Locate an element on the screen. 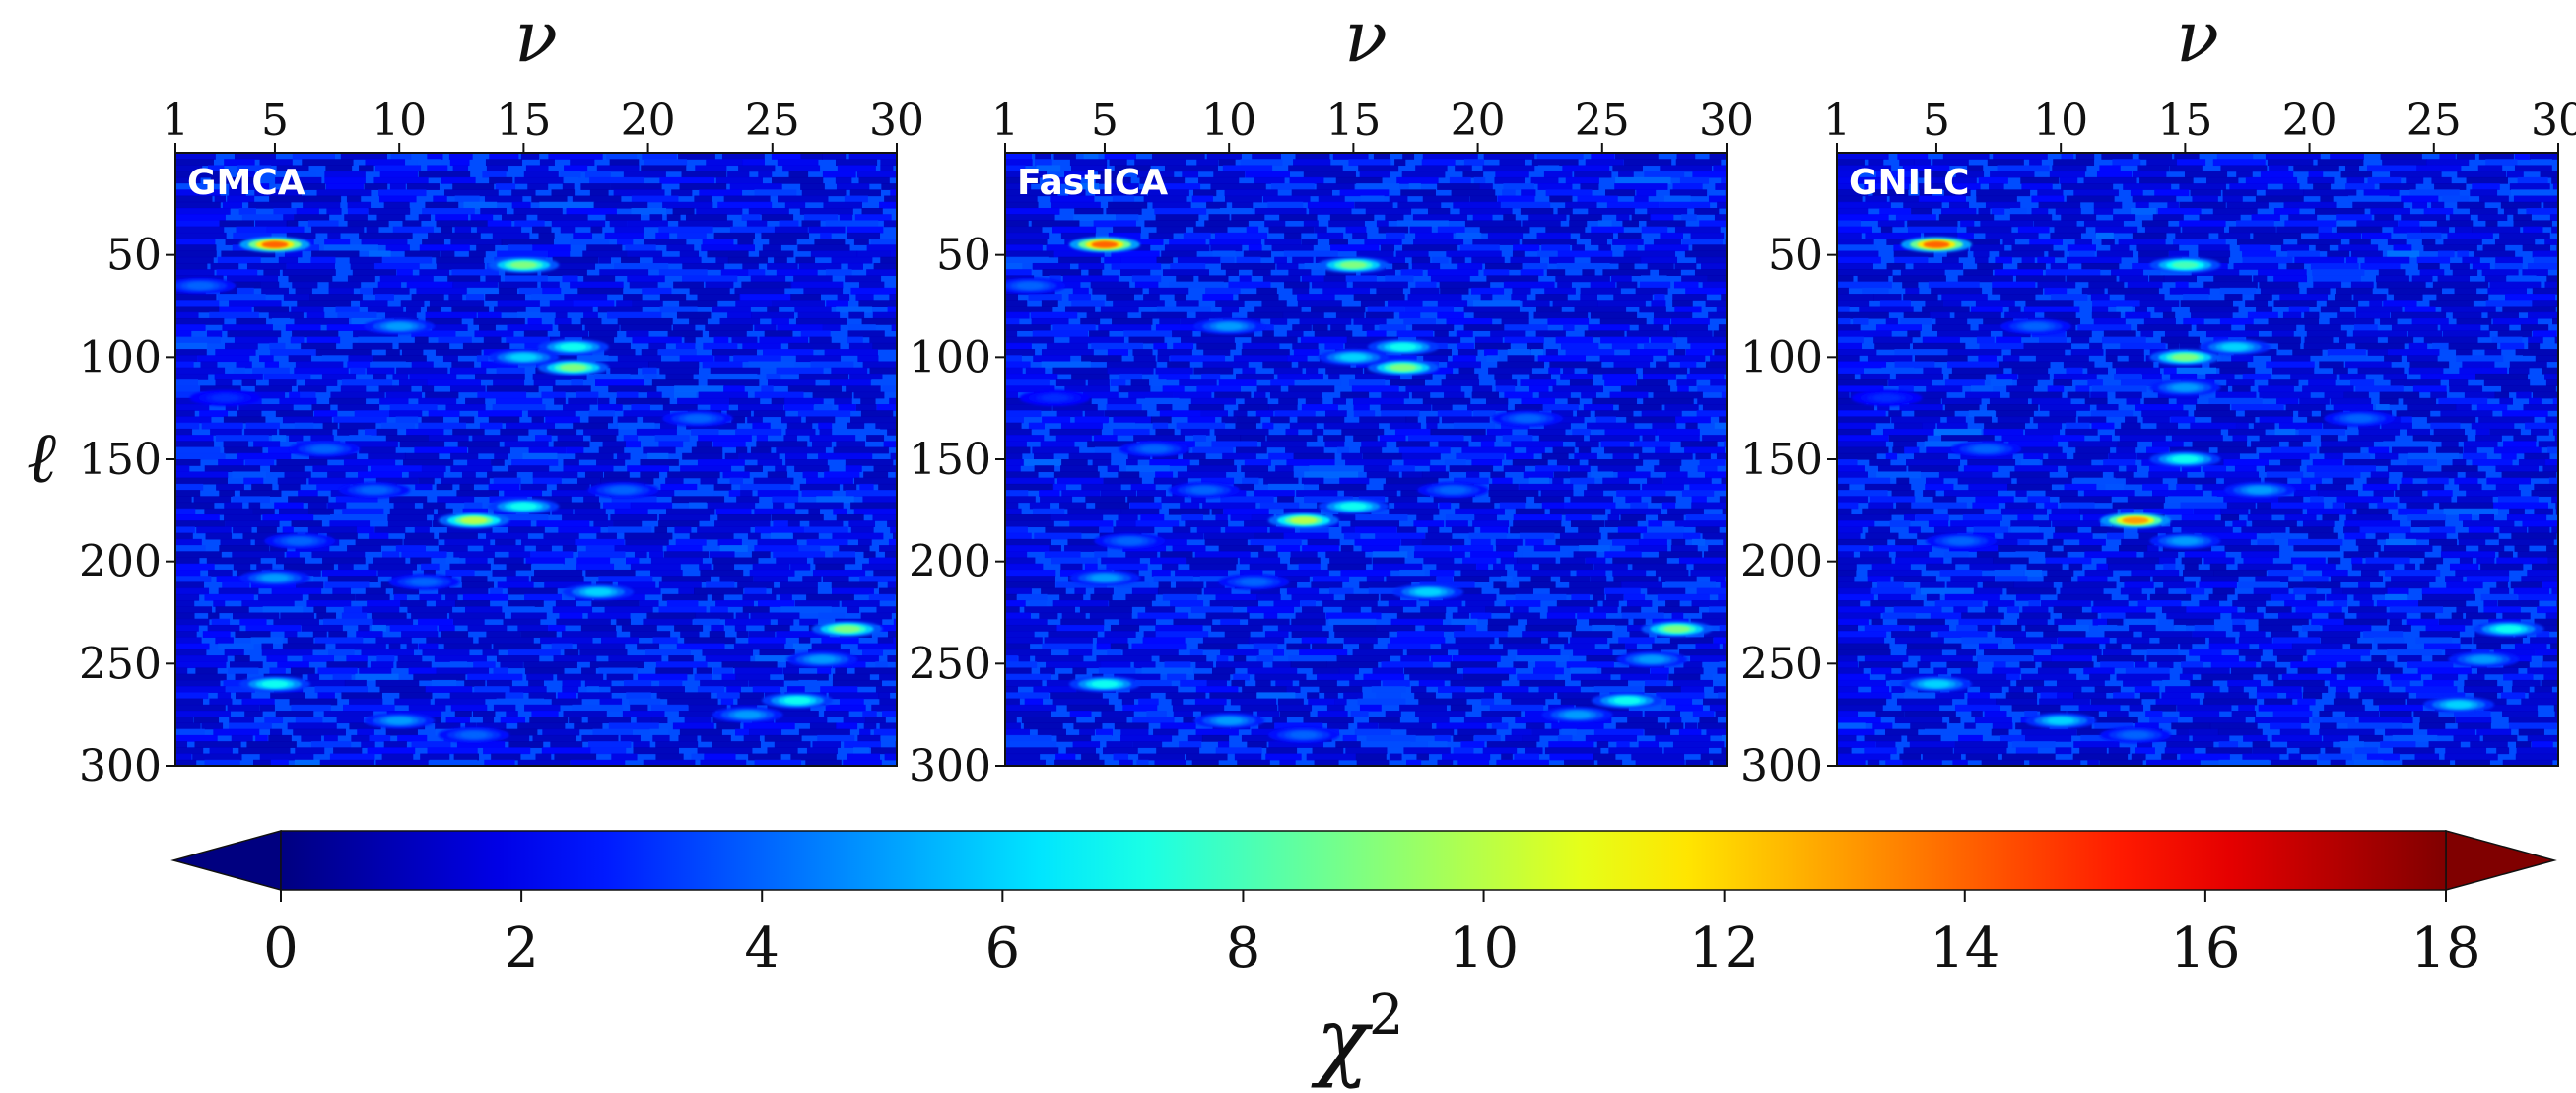 The width and height of the screenshot is (2576, 1093). heatmap-hotspot is located at coordinates (1578, 714).